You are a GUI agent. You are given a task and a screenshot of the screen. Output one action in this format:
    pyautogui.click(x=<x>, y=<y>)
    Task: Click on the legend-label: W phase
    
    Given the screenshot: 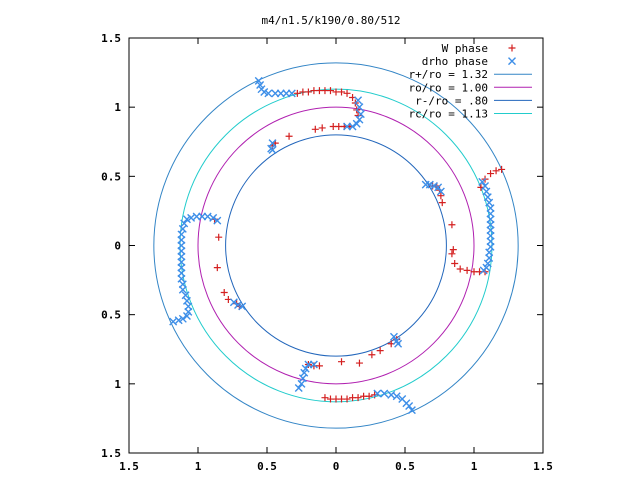 What is the action you would take?
    pyautogui.click(x=465, y=48)
    